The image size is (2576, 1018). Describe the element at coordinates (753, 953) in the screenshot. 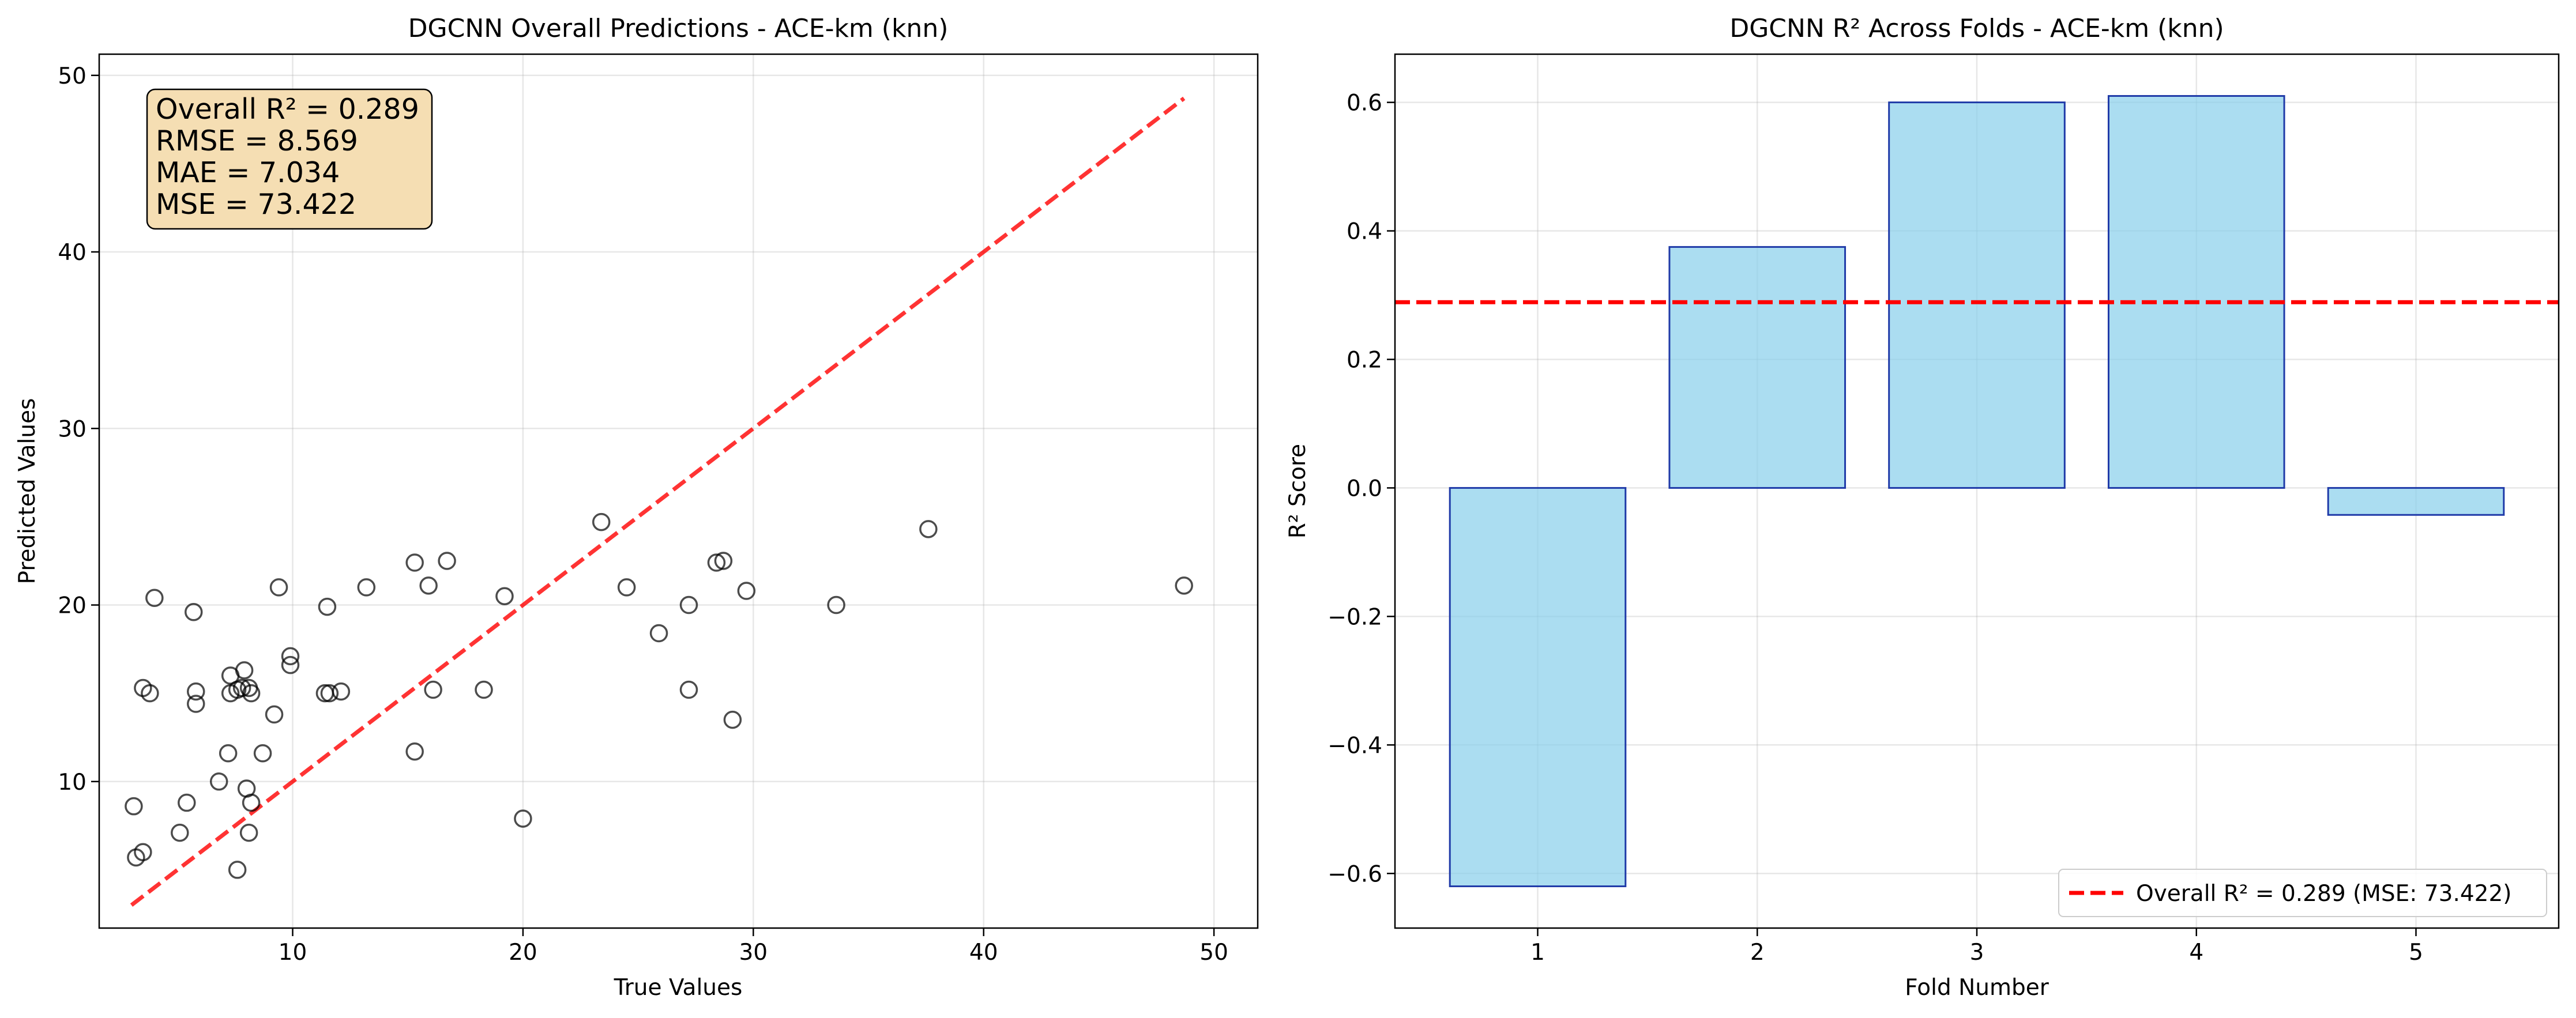

I see `scatter-x-tick-label: 30` at that location.